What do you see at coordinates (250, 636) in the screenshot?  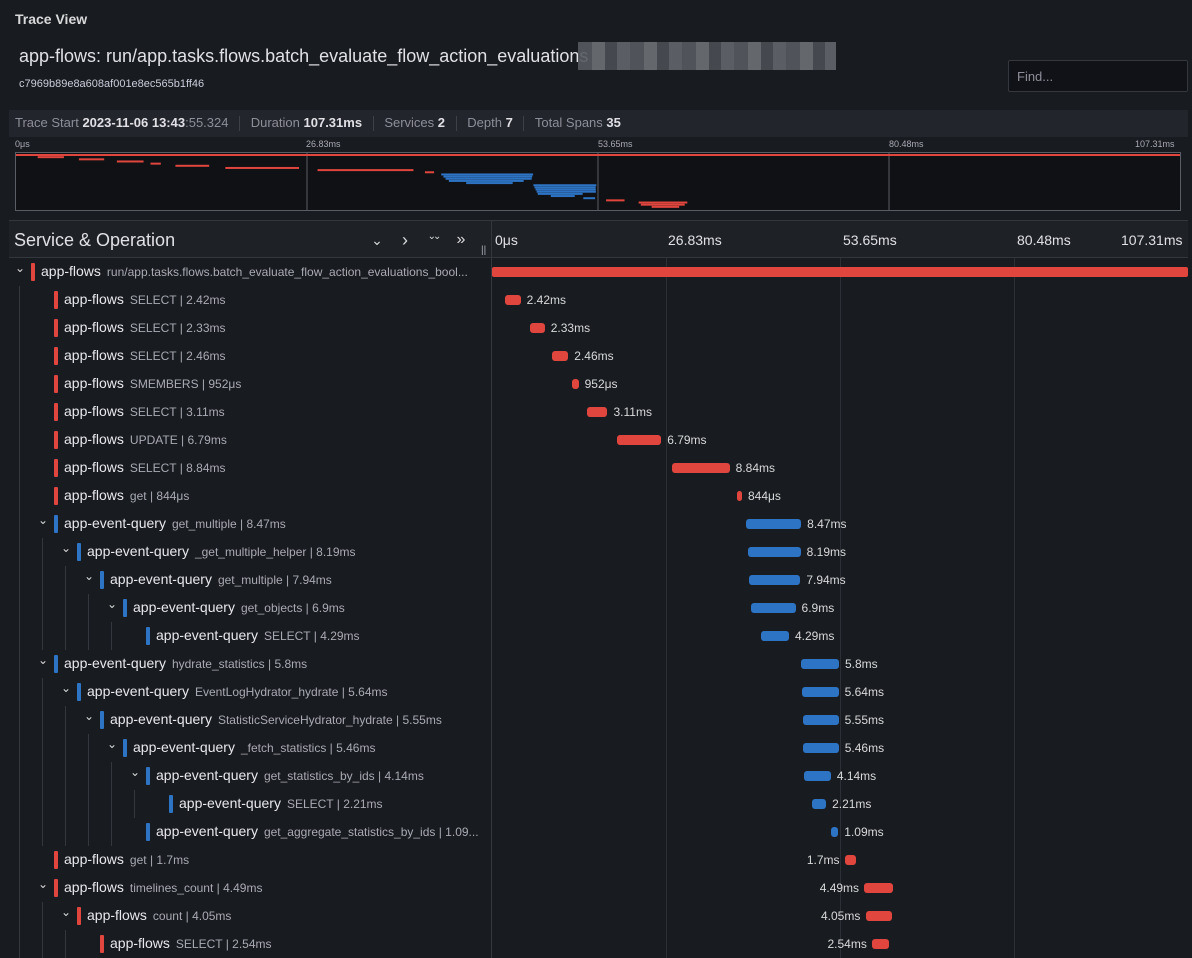 I see `span-name-cell: app-event-query SELECT | 4.29ms` at bounding box center [250, 636].